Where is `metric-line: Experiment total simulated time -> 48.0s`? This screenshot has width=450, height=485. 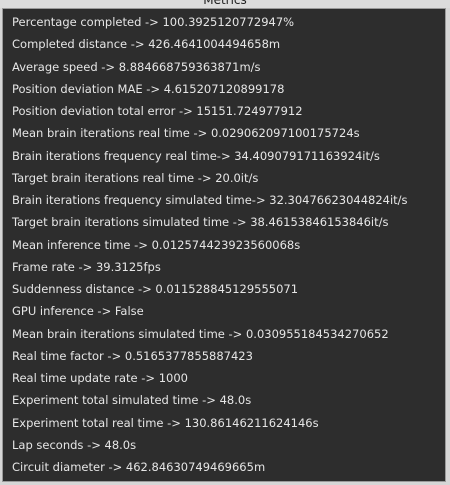 metric-line: Experiment total simulated time -> 48.0s is located at coordinates (132, 400).